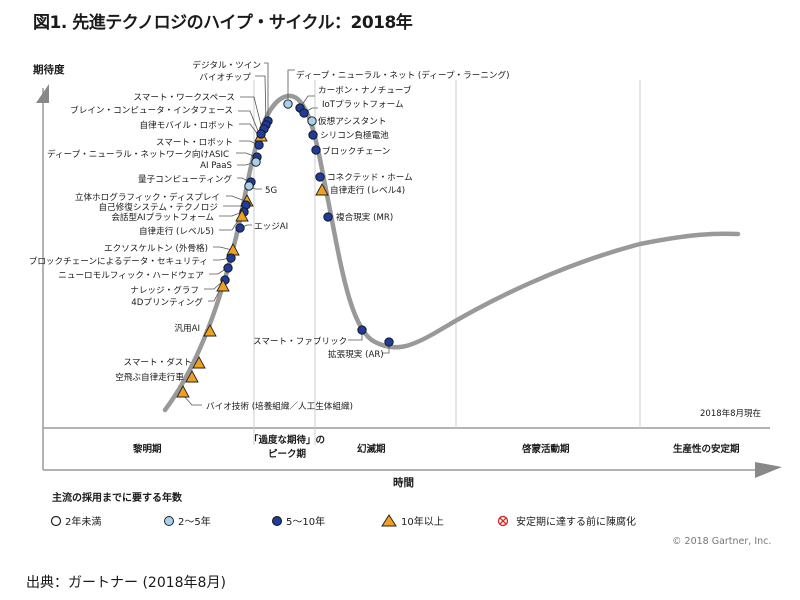 This screenshot has height=600, width=800. I want to click on legend-icon-lt2, so click(56, 521).